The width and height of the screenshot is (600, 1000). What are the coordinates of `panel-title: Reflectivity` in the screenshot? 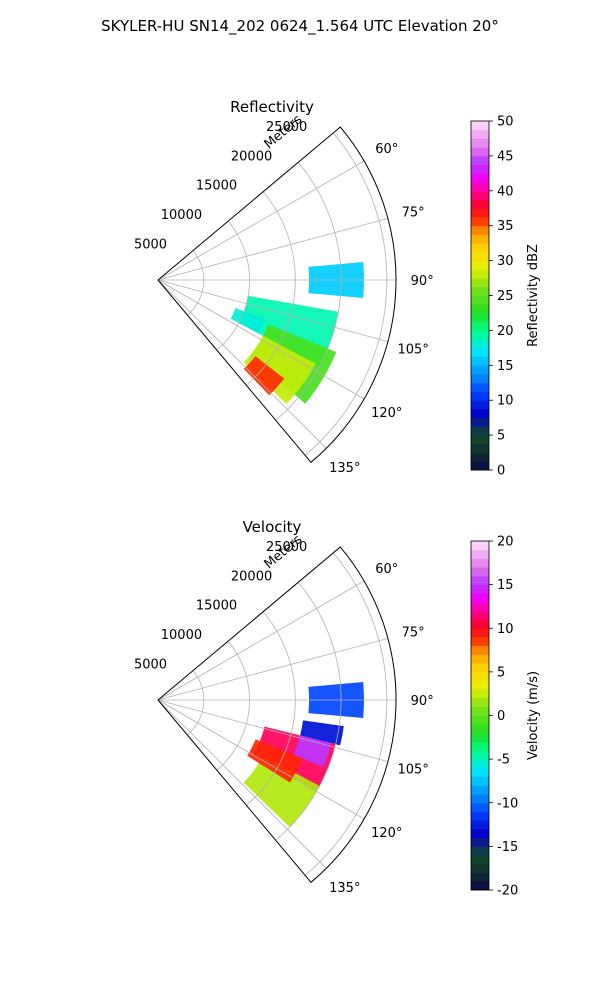 It's located at (272, 107).